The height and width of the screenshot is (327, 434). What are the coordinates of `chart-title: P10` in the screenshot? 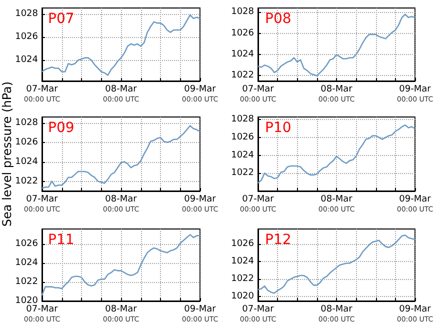 It's located at (278, 128).